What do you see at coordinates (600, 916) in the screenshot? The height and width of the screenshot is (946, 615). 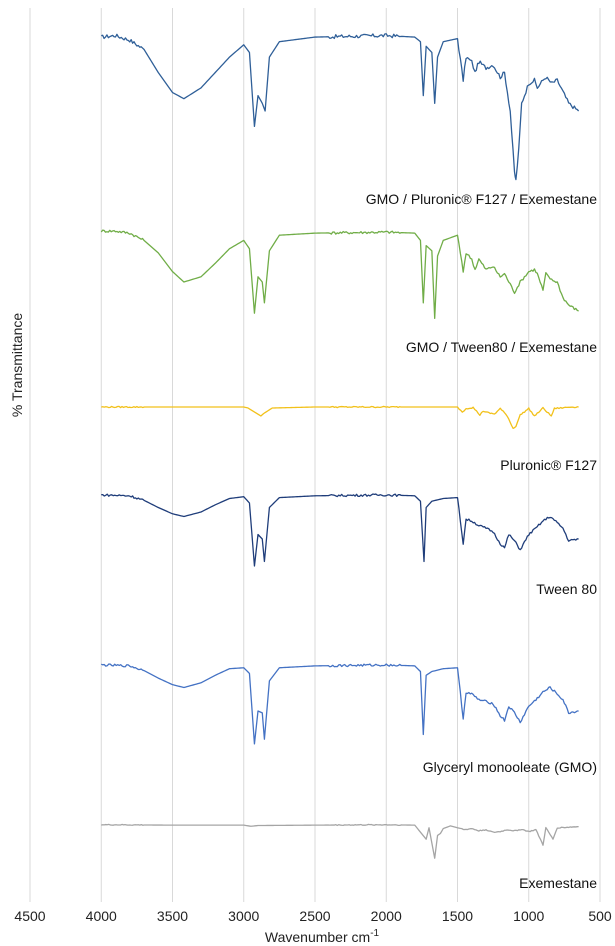 I see `x-tick-label: 500` at bounding box center [600, 916].